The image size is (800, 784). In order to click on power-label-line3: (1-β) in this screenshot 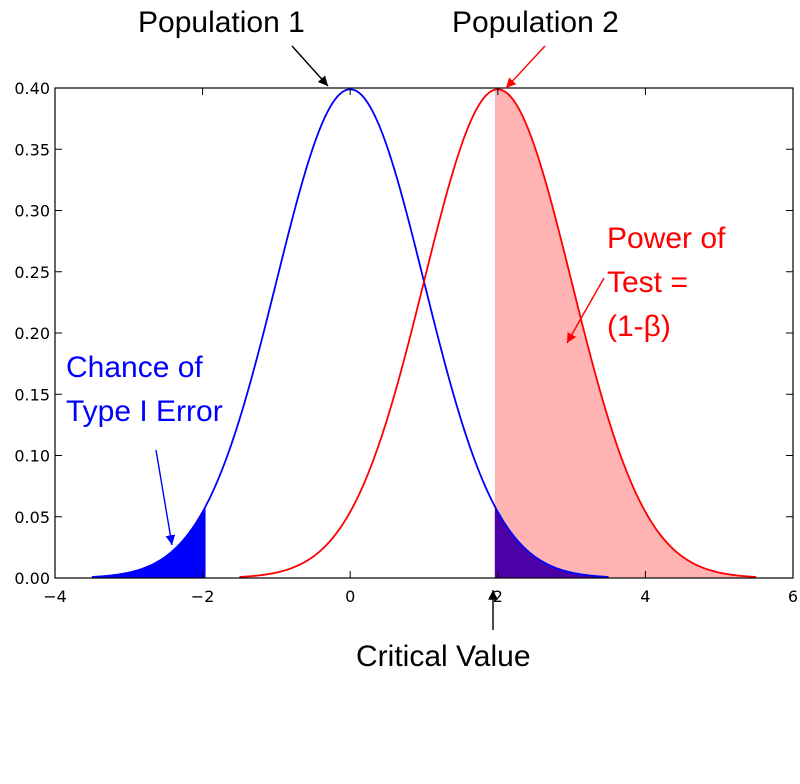, I will do `click(639, 326)`.